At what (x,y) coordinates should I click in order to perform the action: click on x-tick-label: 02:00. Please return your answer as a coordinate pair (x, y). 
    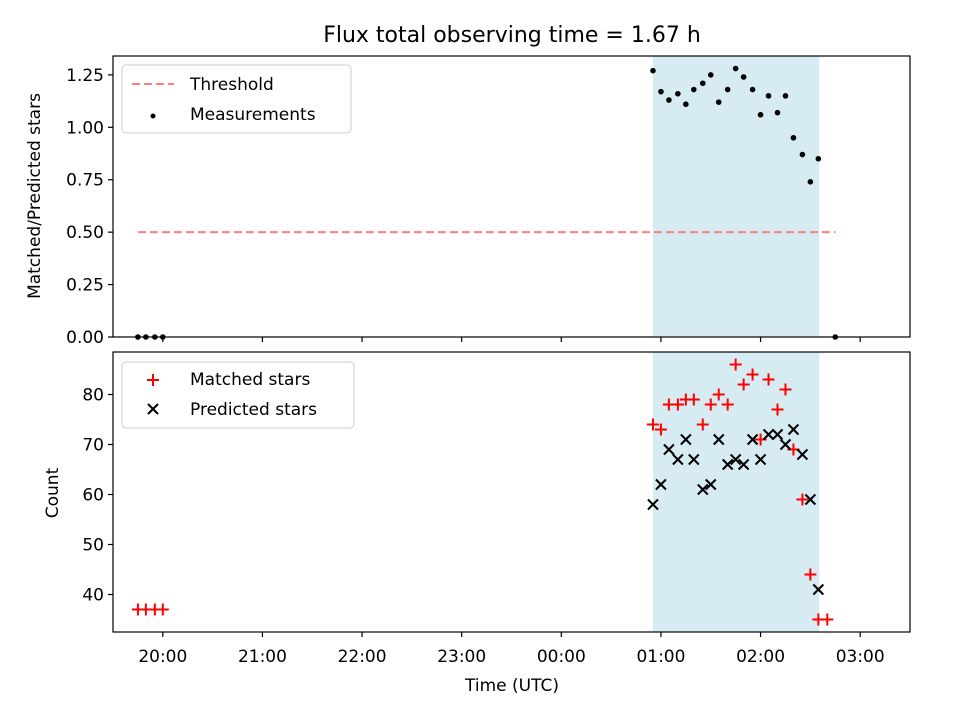
    Looking at the image, I should click on (760, 657).